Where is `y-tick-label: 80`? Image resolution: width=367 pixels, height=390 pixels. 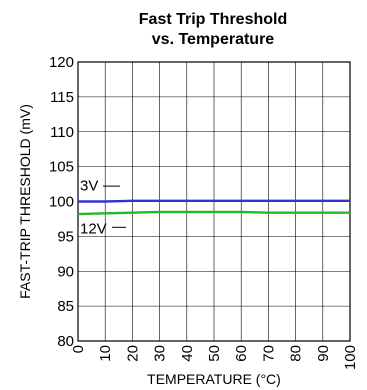 y-tick-label: 80 is located at coordinates (65, 341).